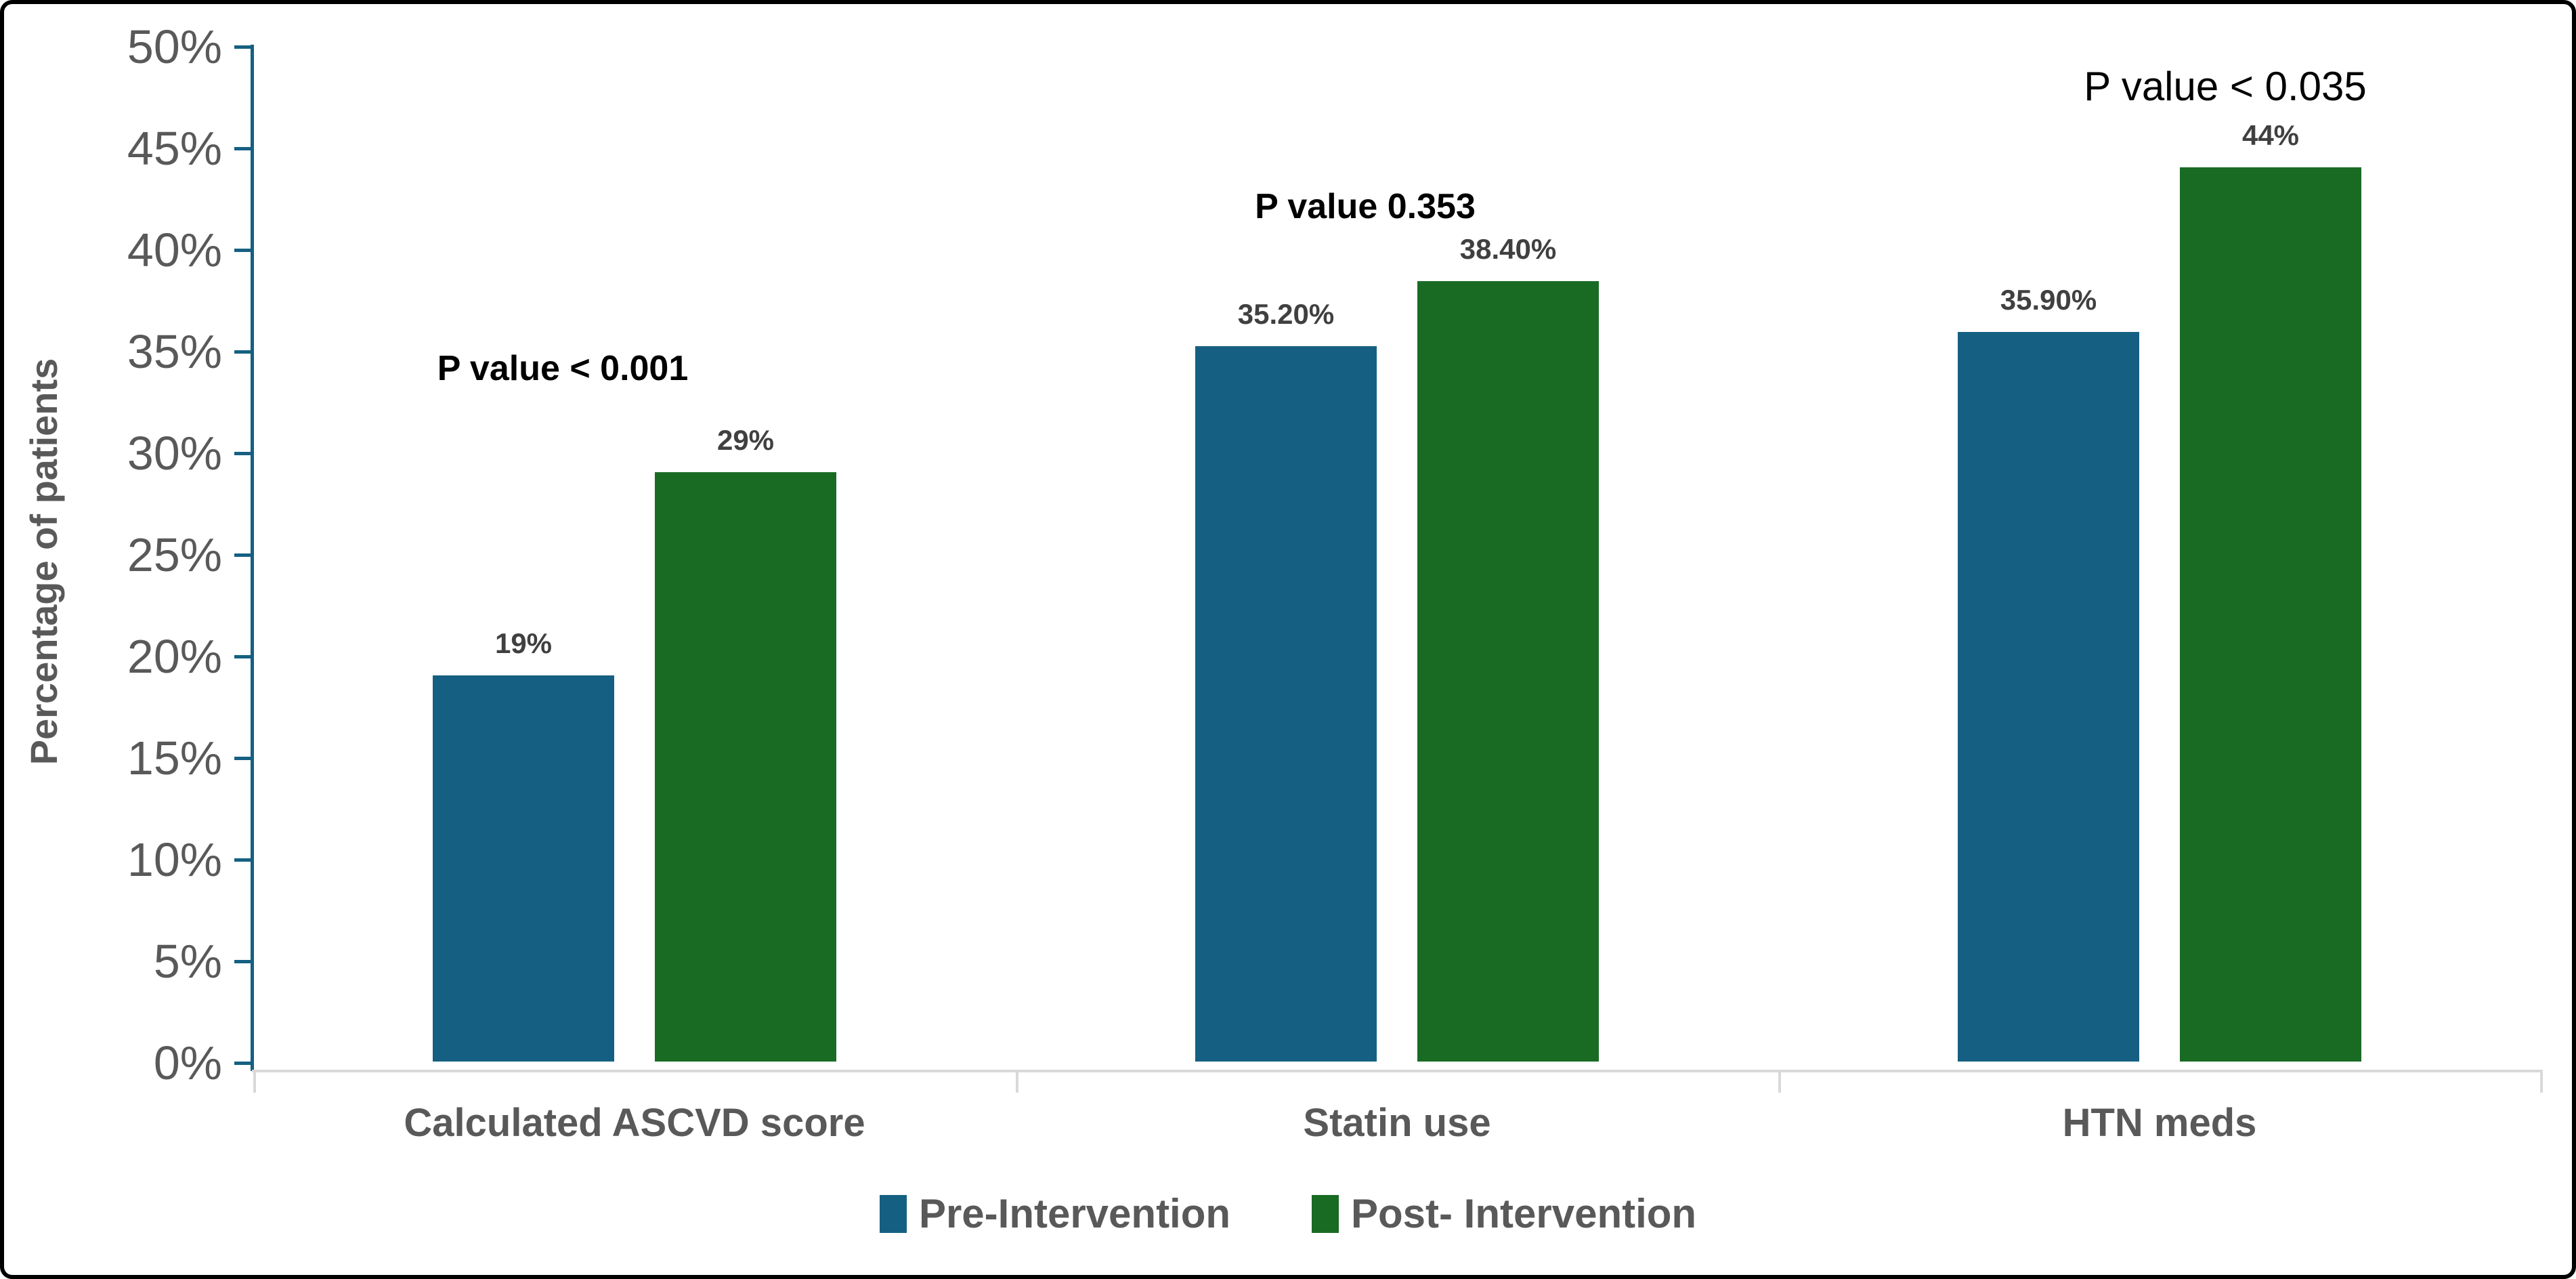  I want to click on p-value-annotation: P value < 0.035, so click(2225, 87).